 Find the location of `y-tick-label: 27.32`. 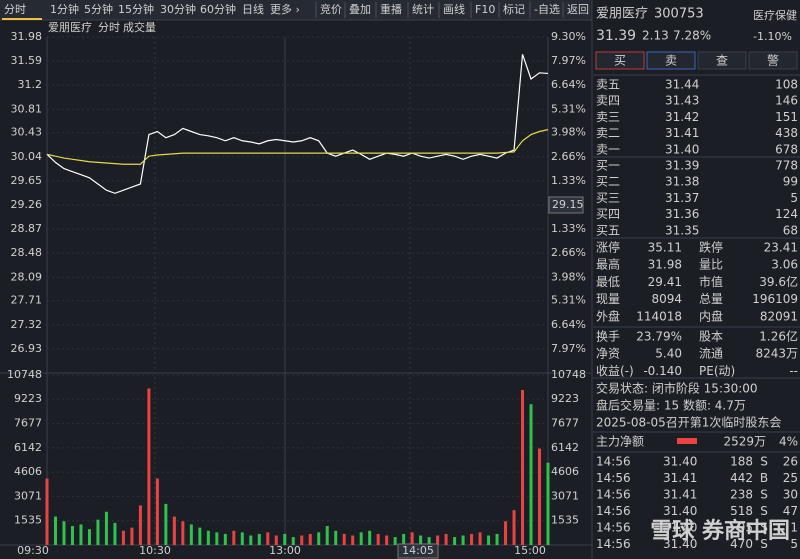

y-tick-label: 27.32 is located at coordinates (27, 324).